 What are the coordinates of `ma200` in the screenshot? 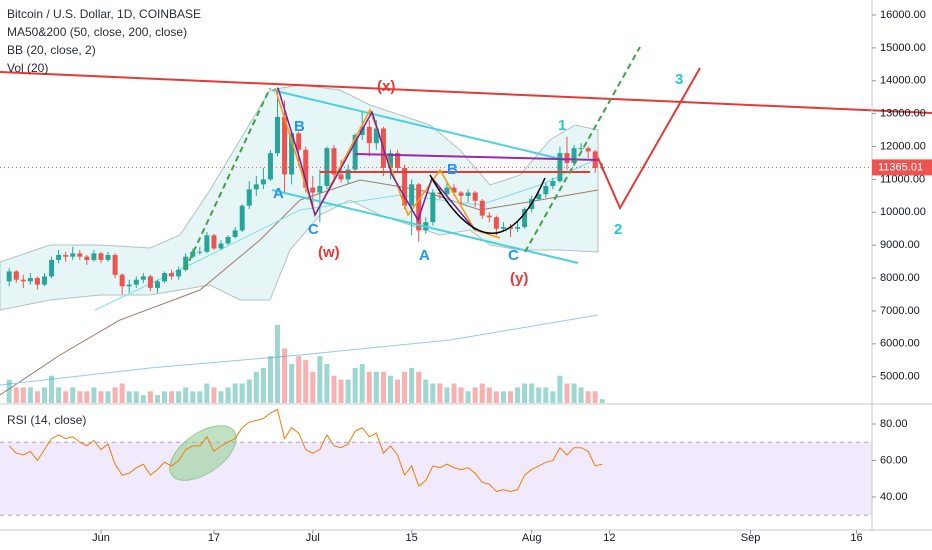 It's located at (299, 350).